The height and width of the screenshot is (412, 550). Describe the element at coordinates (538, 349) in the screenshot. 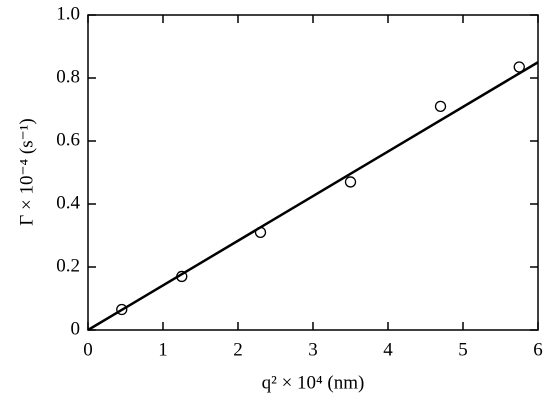

I see `x-tick-label: 6` at that location.